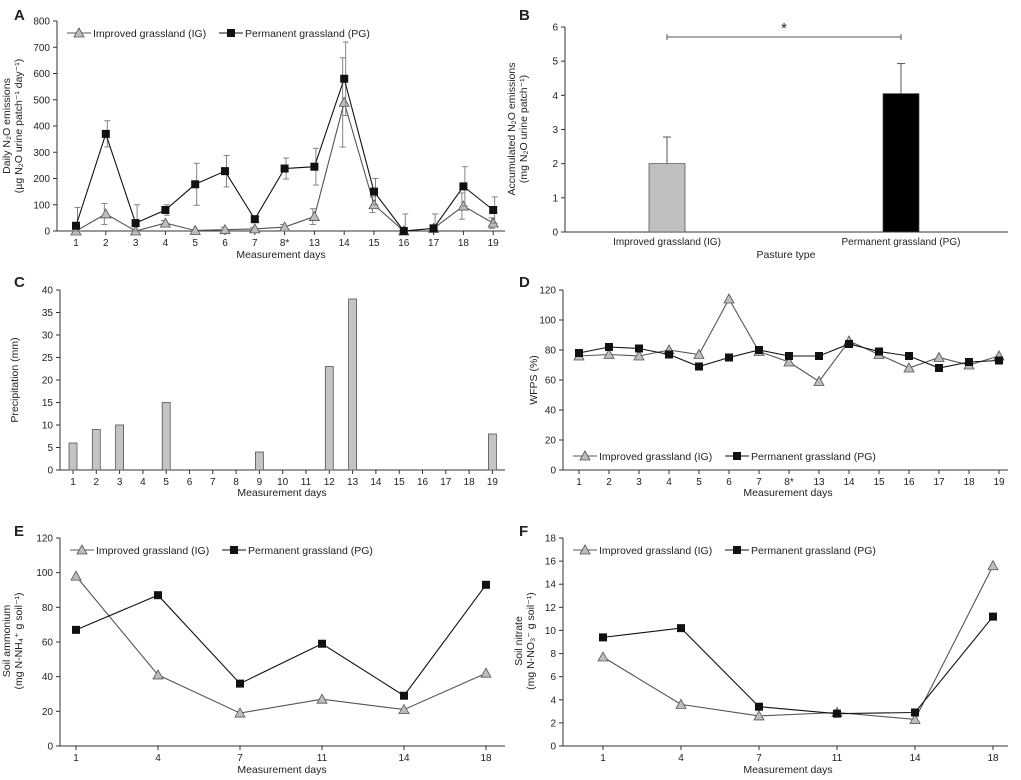 This screenshot has width=1021, height=780. Describe the element at coordinates (667, 198) in the screenshot. I see `bar` at that location.